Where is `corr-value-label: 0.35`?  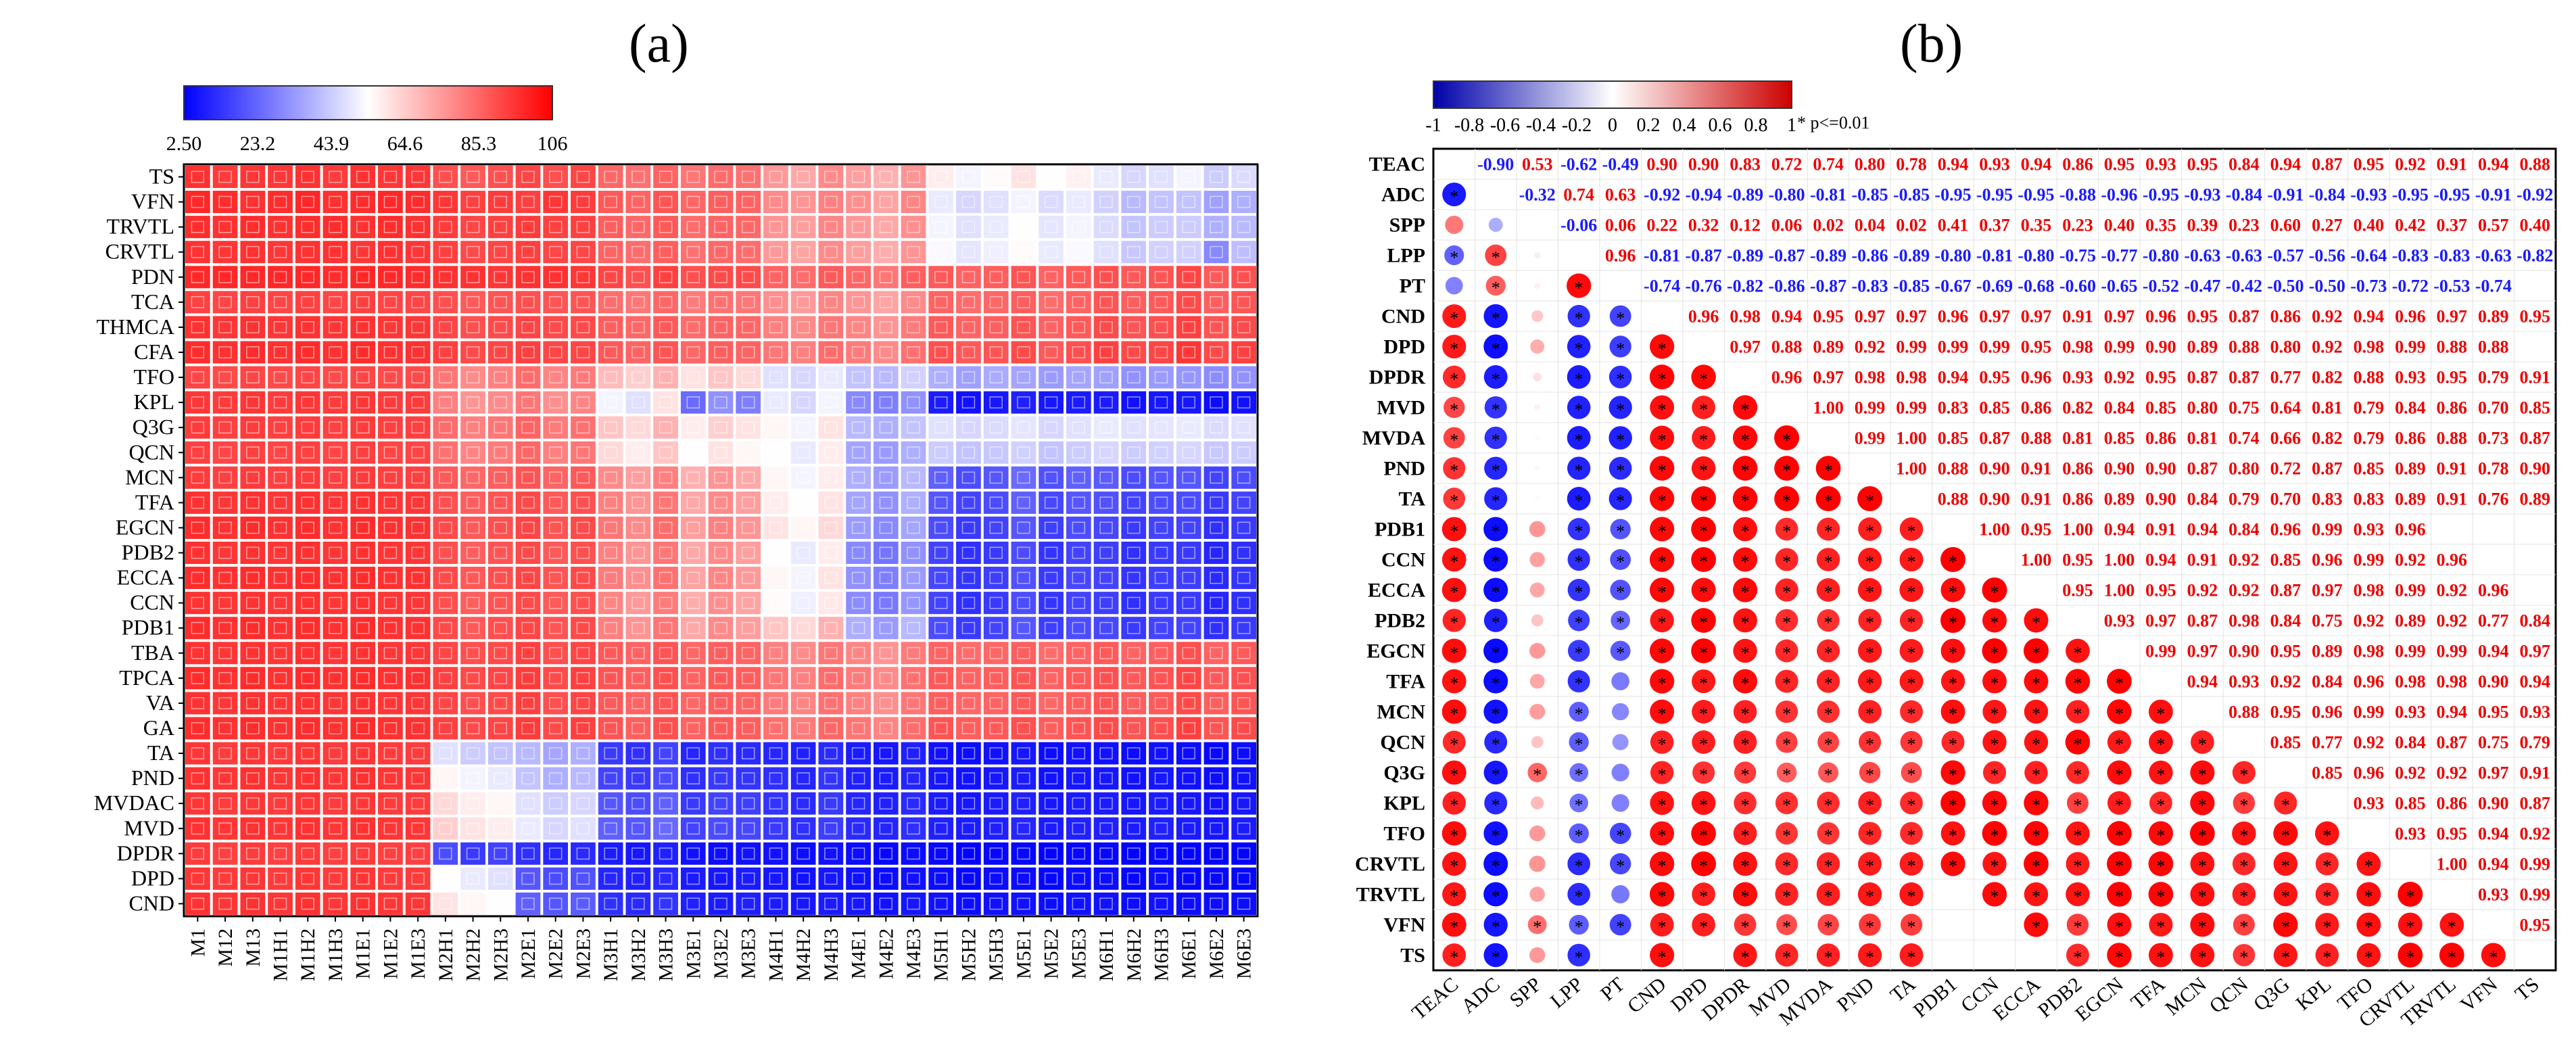 corr-value-label: 0.35 is located at coordinates (2036, 226).